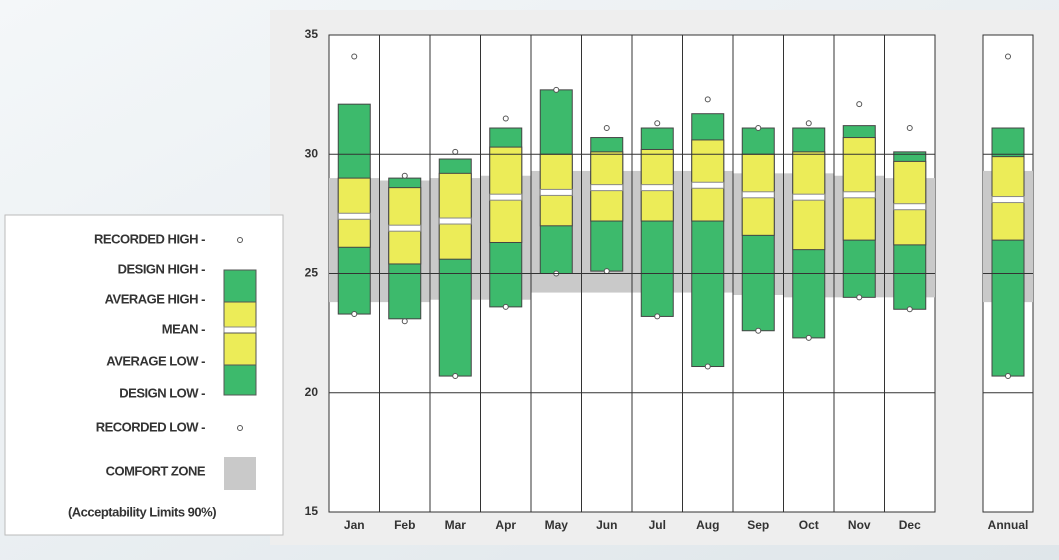 This screenshot has height=560, width=1059. What do you see at coordinates (150, 426) in the screenshot?
I see `legend-label: RECORDED LOW -` at bounding box center [150, 426].